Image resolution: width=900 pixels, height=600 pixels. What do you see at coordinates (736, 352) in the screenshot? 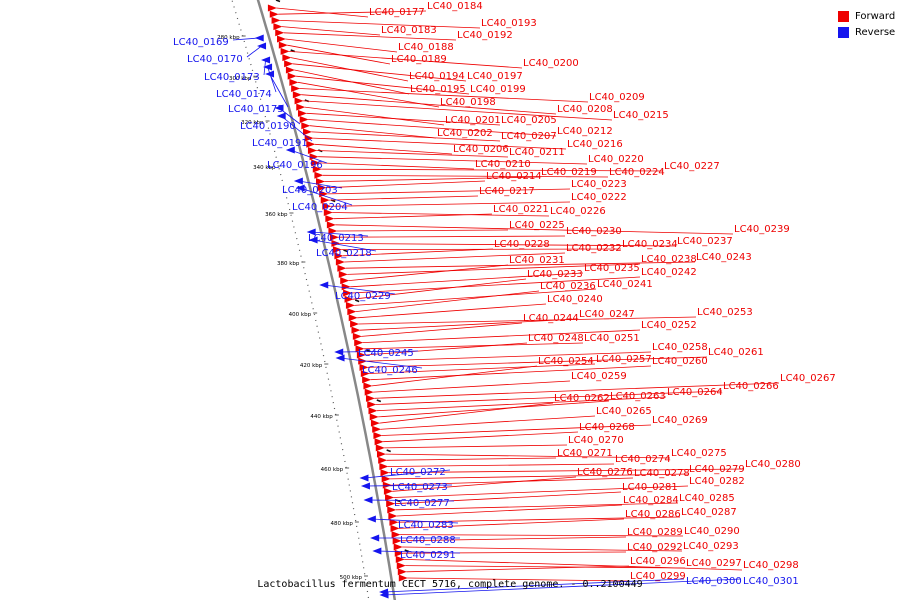
I see `forward-gene-label: LC40_0261` at bounding box center [736, 352].